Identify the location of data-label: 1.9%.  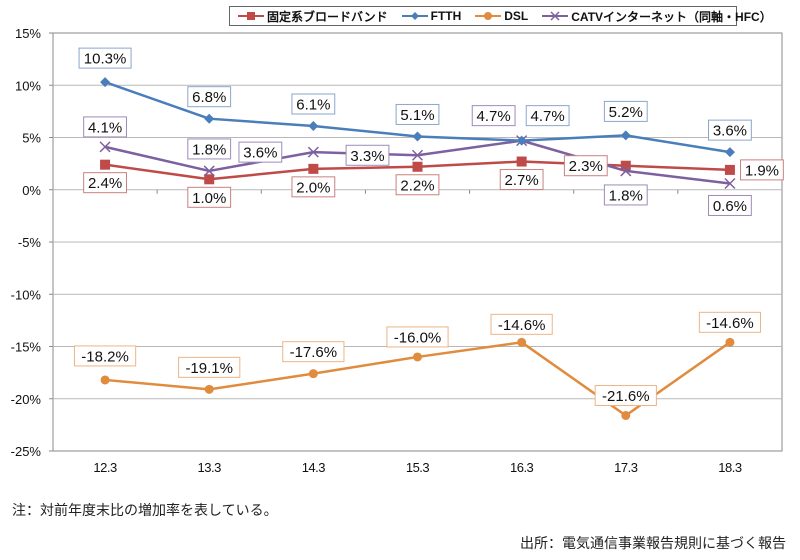
(762, 170).